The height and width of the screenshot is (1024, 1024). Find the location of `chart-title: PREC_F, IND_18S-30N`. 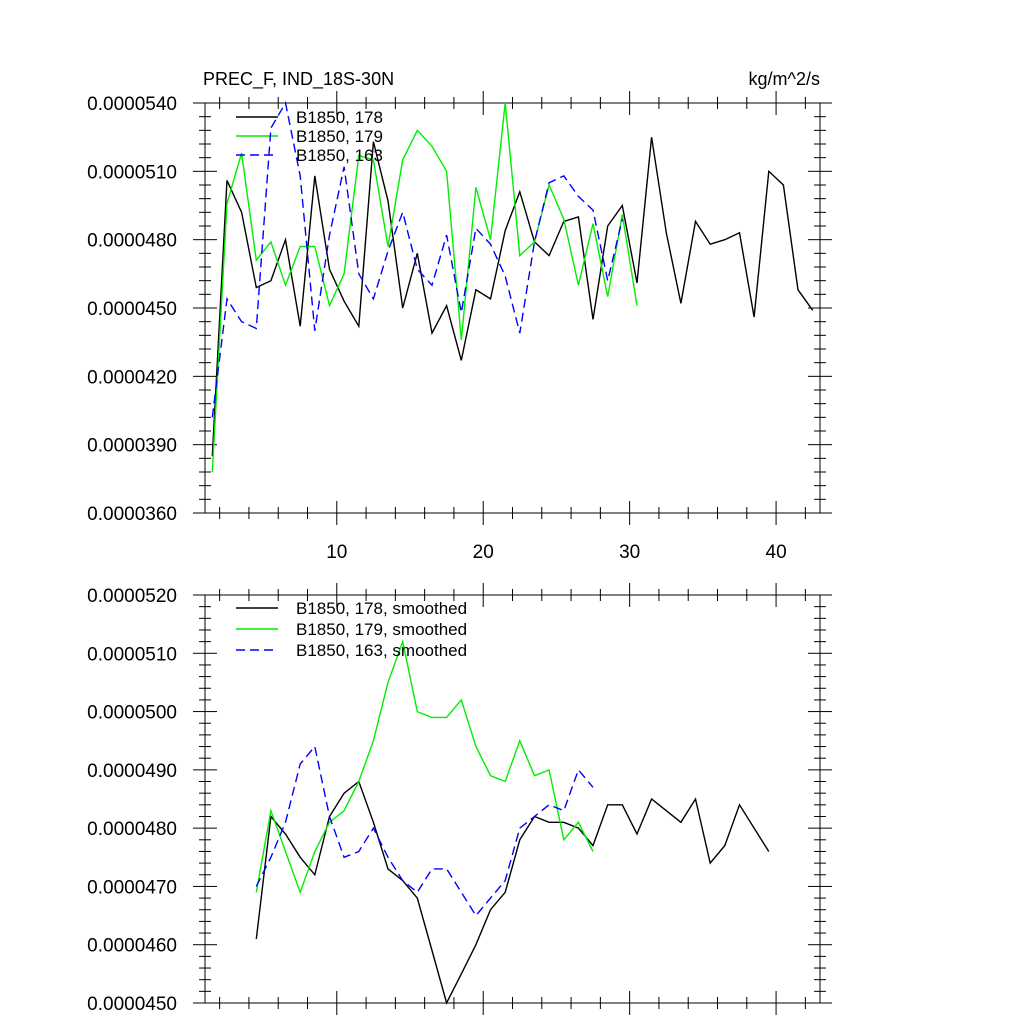

chart-title: PREC_F, IND_18S-30N is located at coordinates (298, 79).